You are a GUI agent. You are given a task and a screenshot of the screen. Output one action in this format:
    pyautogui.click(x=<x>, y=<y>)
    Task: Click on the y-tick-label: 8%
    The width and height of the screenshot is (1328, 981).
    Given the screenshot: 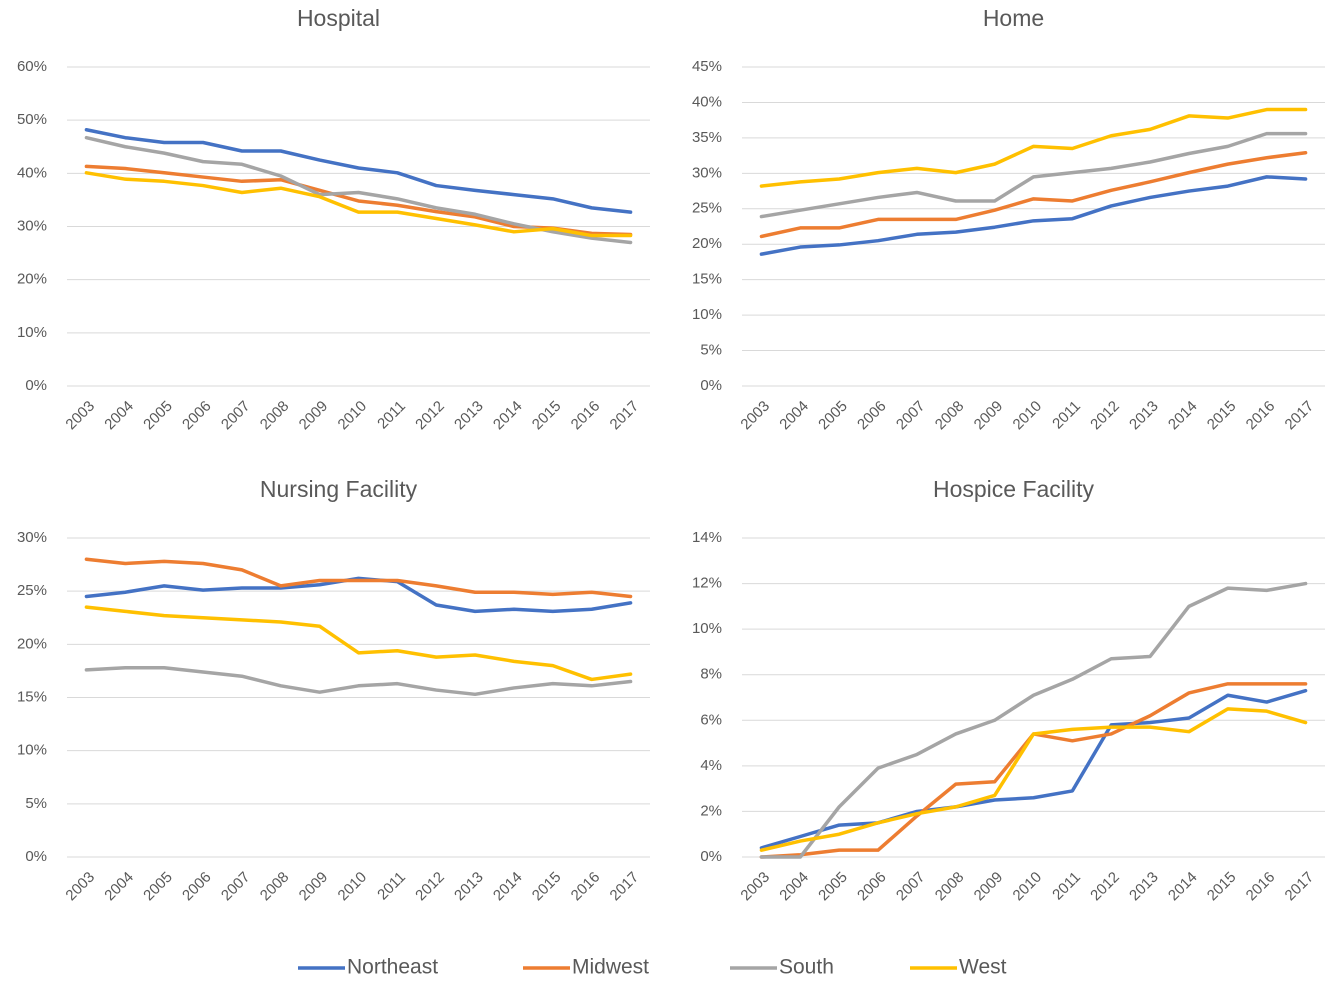 What is the action you would take?
    pyautogui.click(x=711, y=674)
    